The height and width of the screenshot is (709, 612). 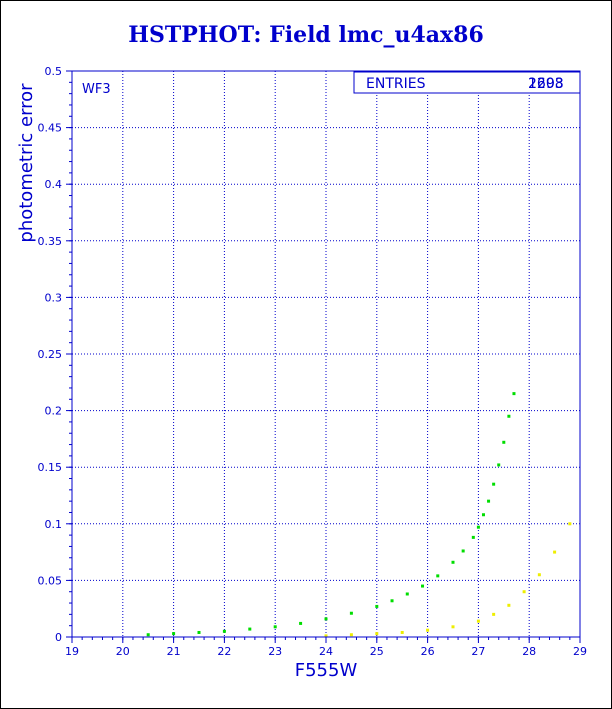 I want to click on panel-label: WF3, so click(x=96, y=89).